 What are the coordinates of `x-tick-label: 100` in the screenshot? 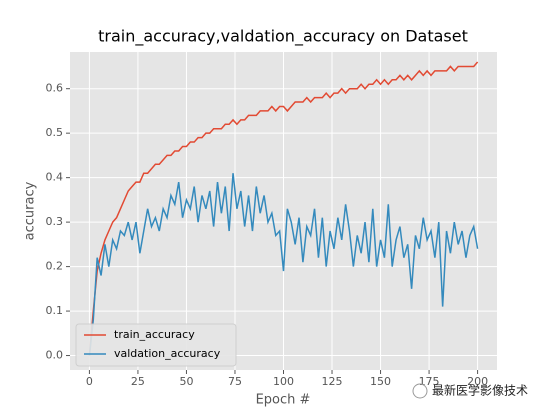 It's located at (283, 381).